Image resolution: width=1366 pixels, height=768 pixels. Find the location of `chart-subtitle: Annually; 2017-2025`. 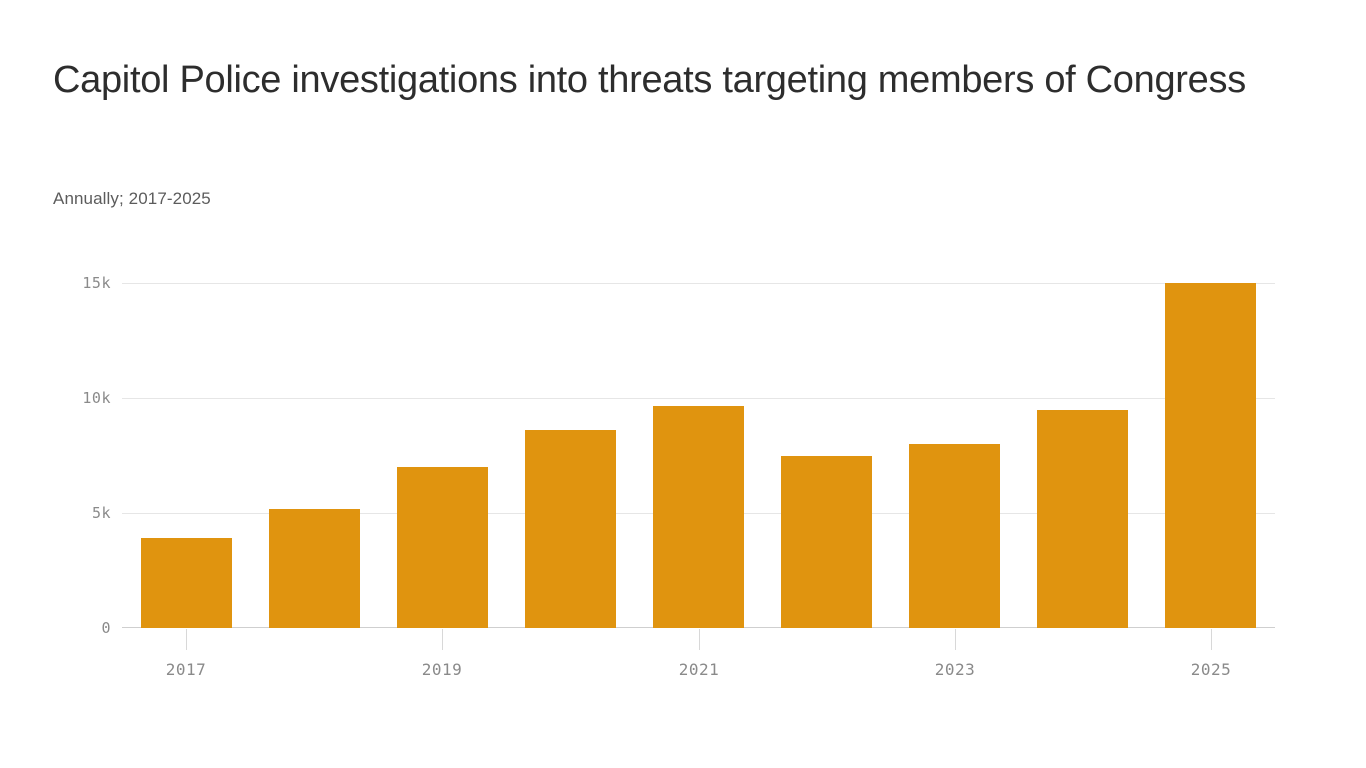

chart-subtitle: Annually; 2017-2025 is located at coordinates (132, 198).